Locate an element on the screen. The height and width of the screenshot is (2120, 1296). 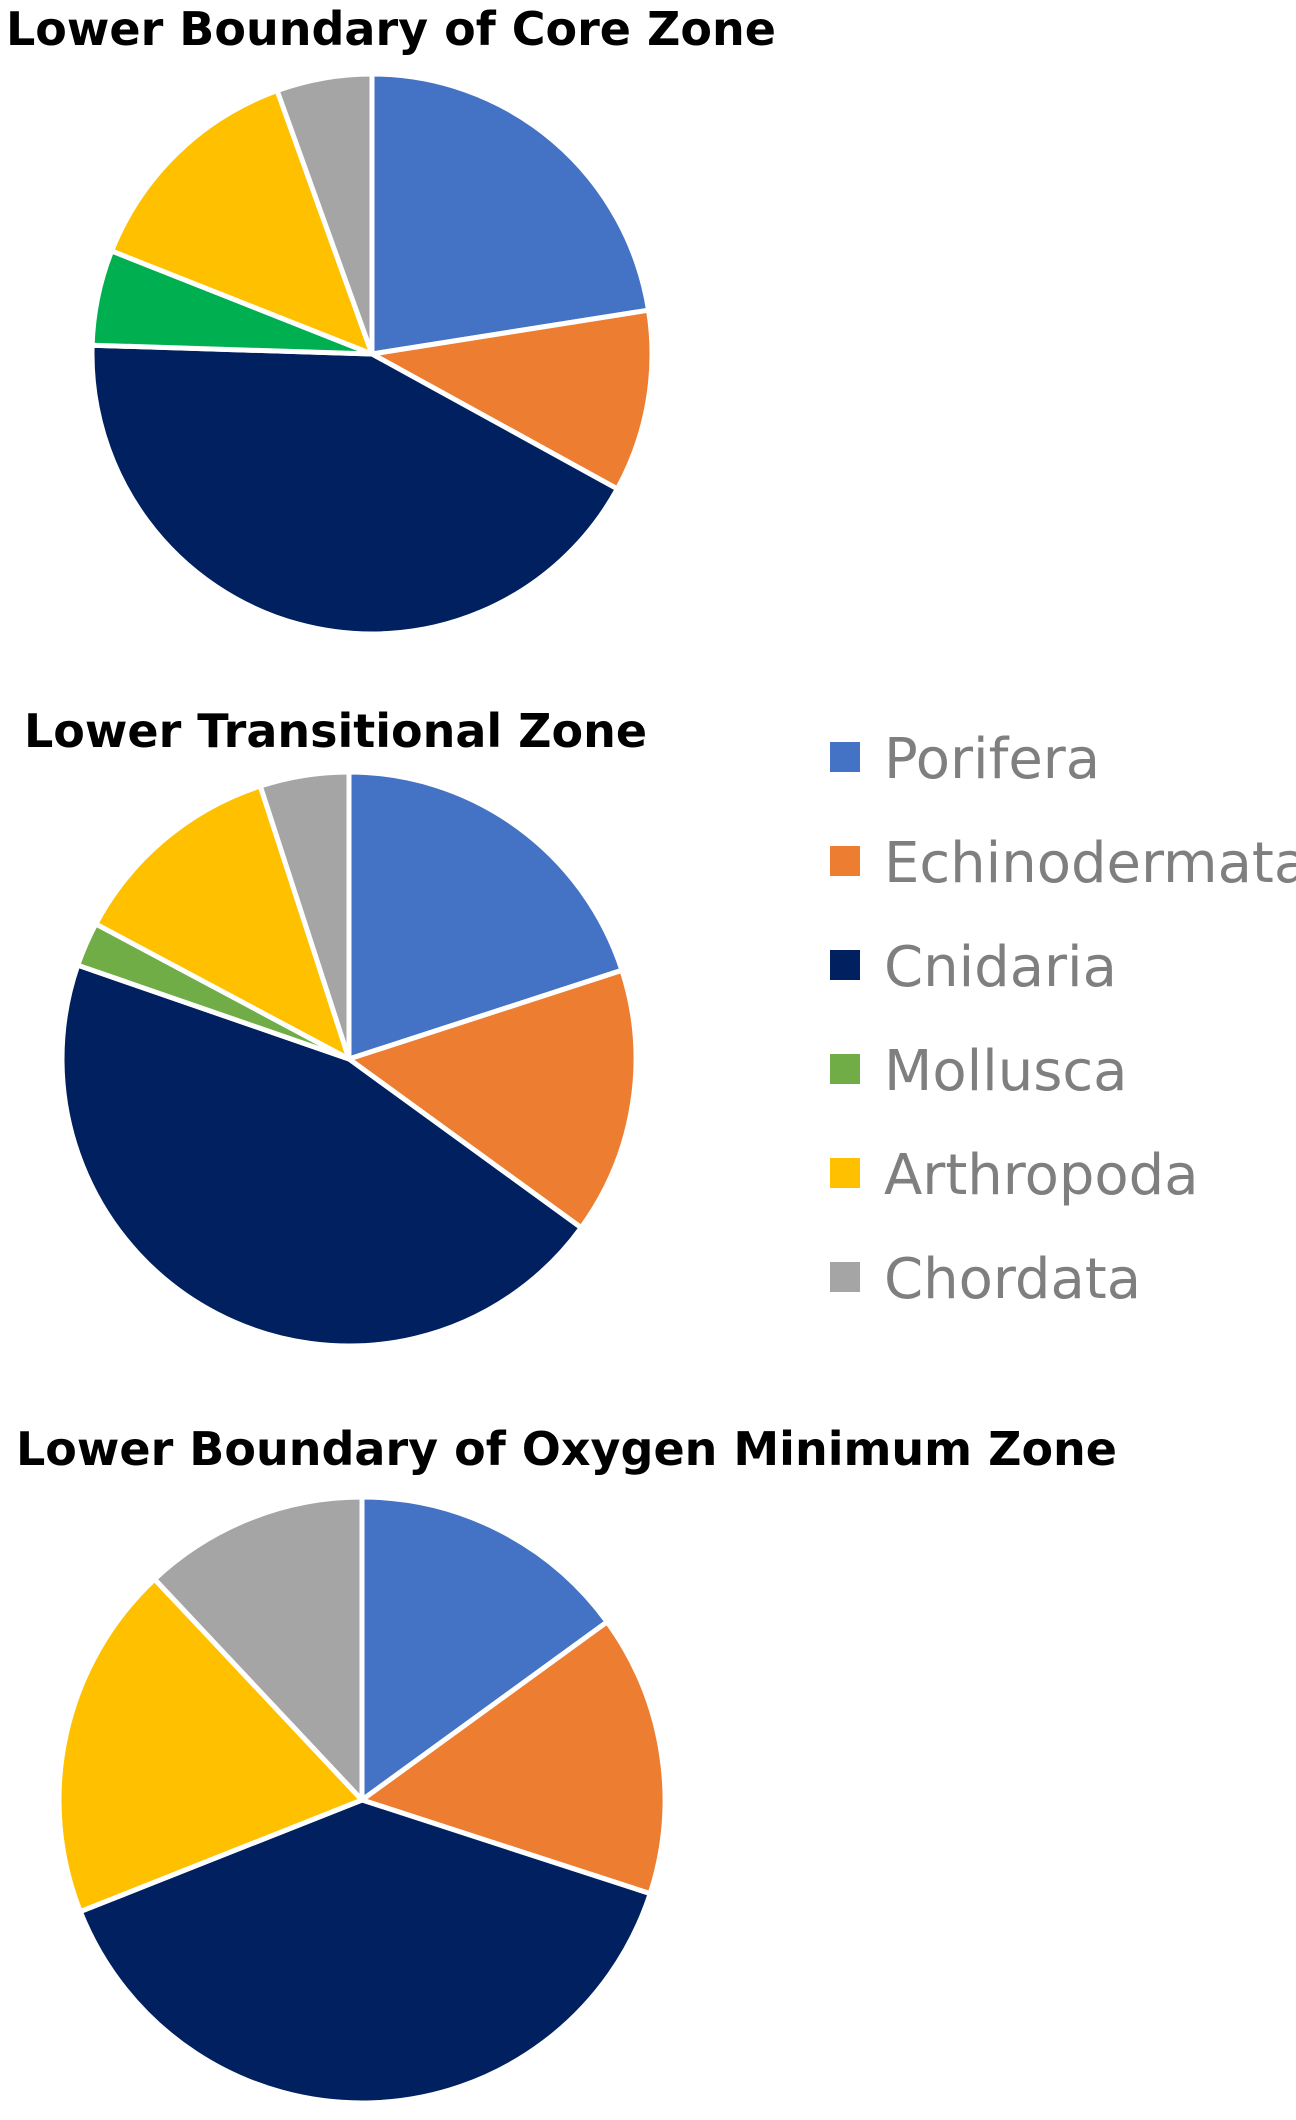
pie-slices-oxygen-minimum-zone is located at coordinates (362, 1800).